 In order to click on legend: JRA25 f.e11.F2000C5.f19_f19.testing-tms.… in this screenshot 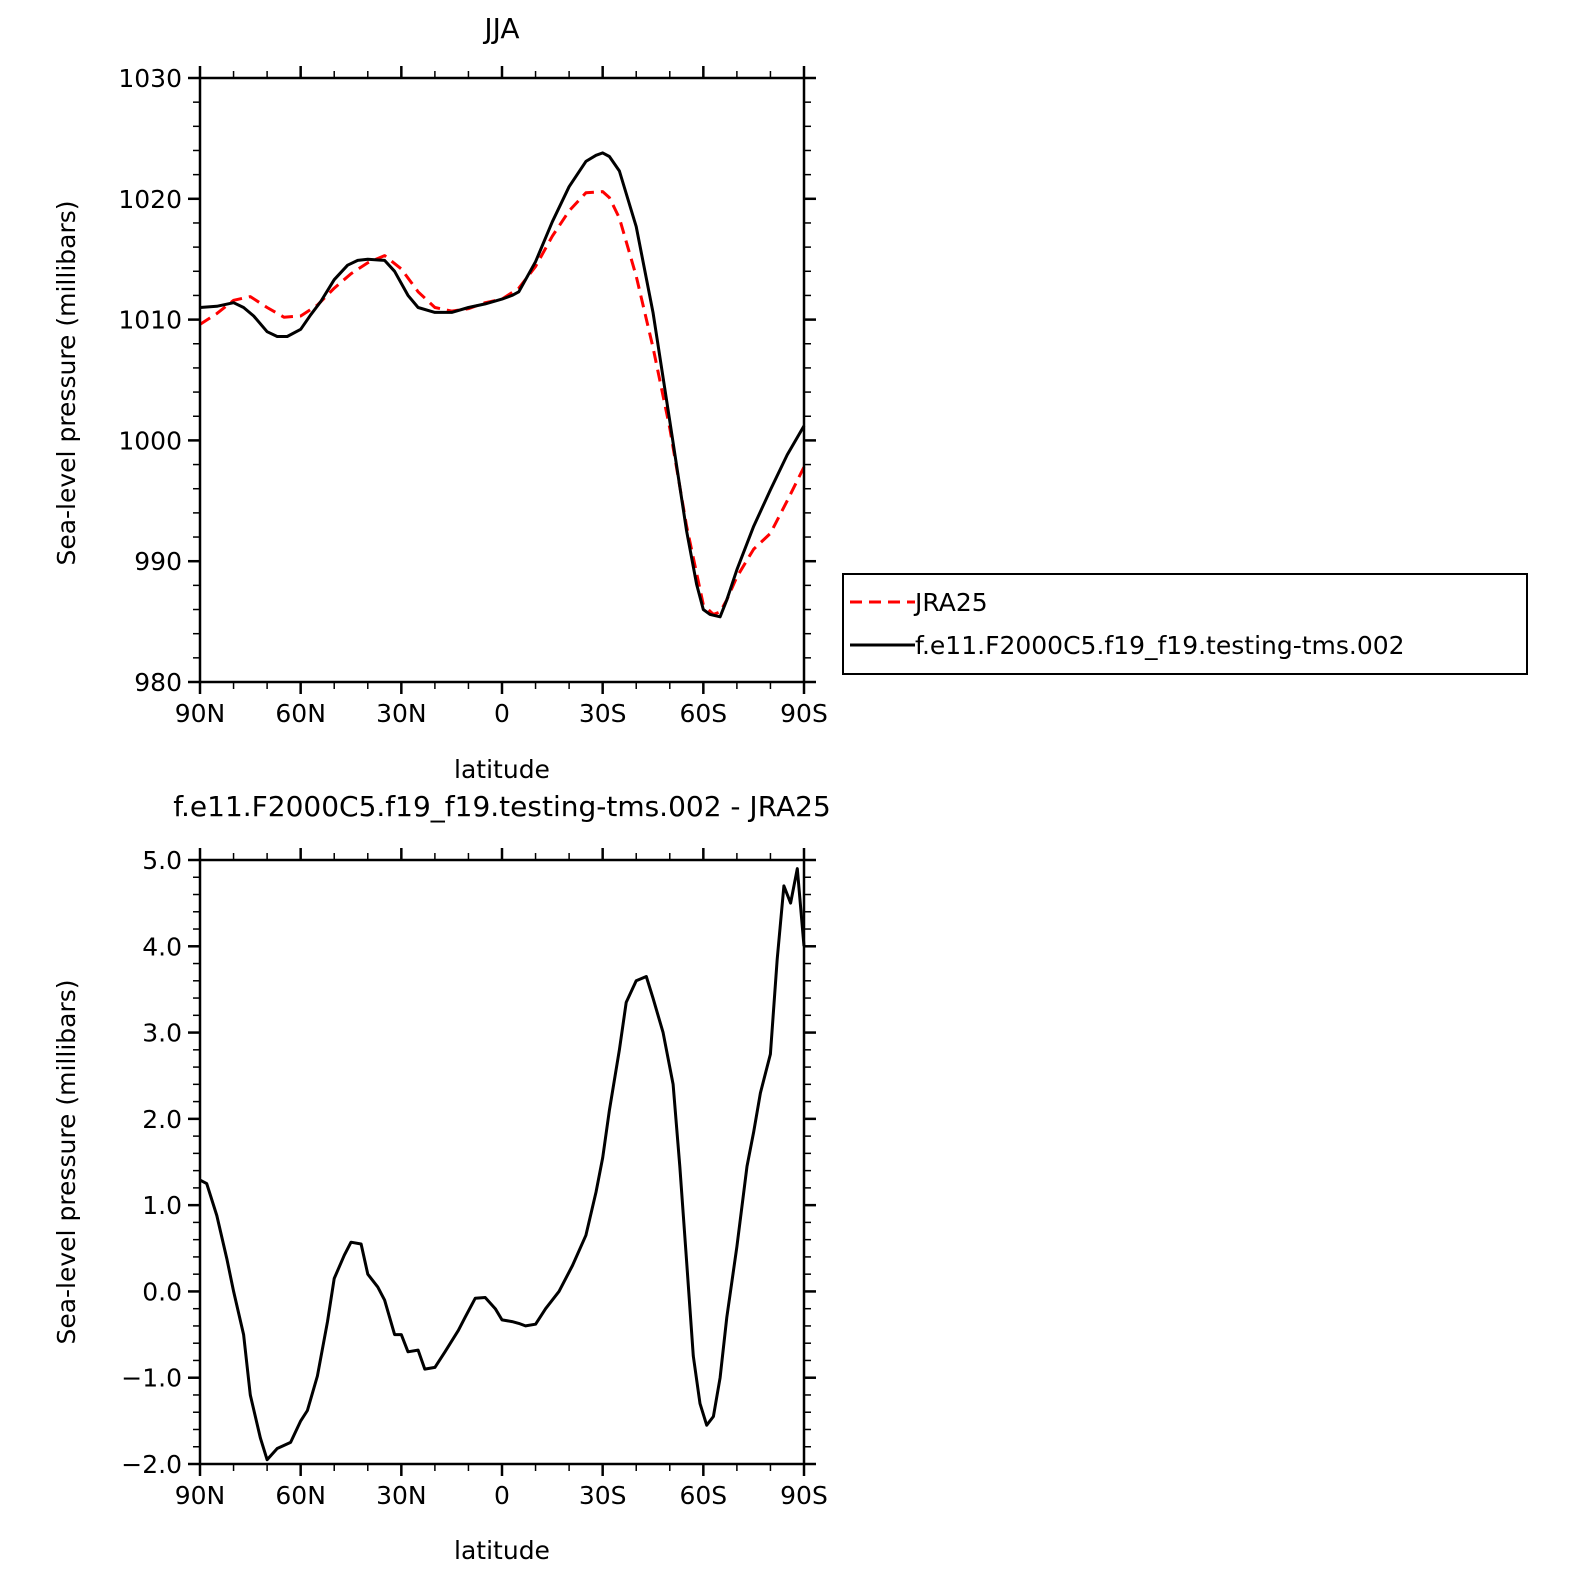, I will do `click(1185, 624)`.